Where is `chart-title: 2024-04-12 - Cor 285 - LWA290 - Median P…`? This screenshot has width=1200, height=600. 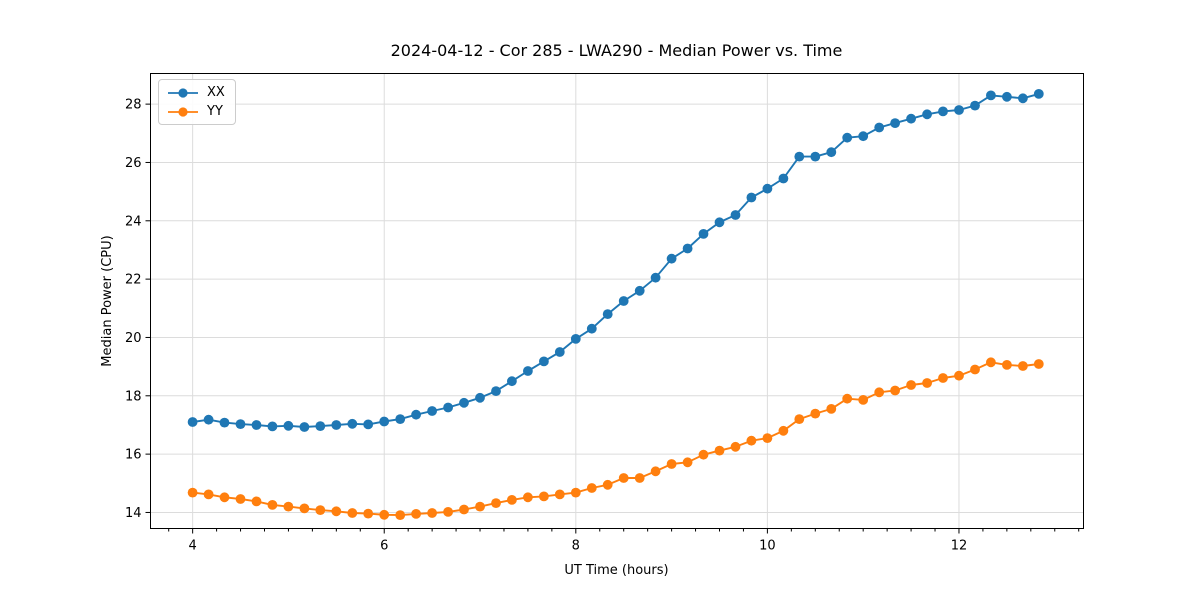
chart-title: 2024-04-12 - Cor 285 - LWA290 - Median P… is located at coordinates (616, 50).